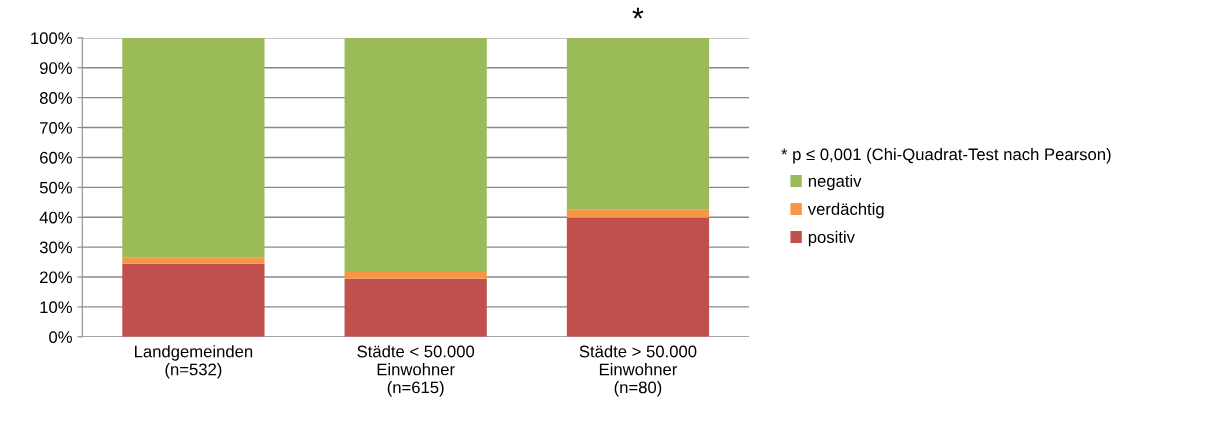 Image resolution: width=1228 pixels, height=421 pixels. I want to click on text: * p ≤ 0,001 (Chi-Quadrat-Test nach Pearson), so click(946, 156).